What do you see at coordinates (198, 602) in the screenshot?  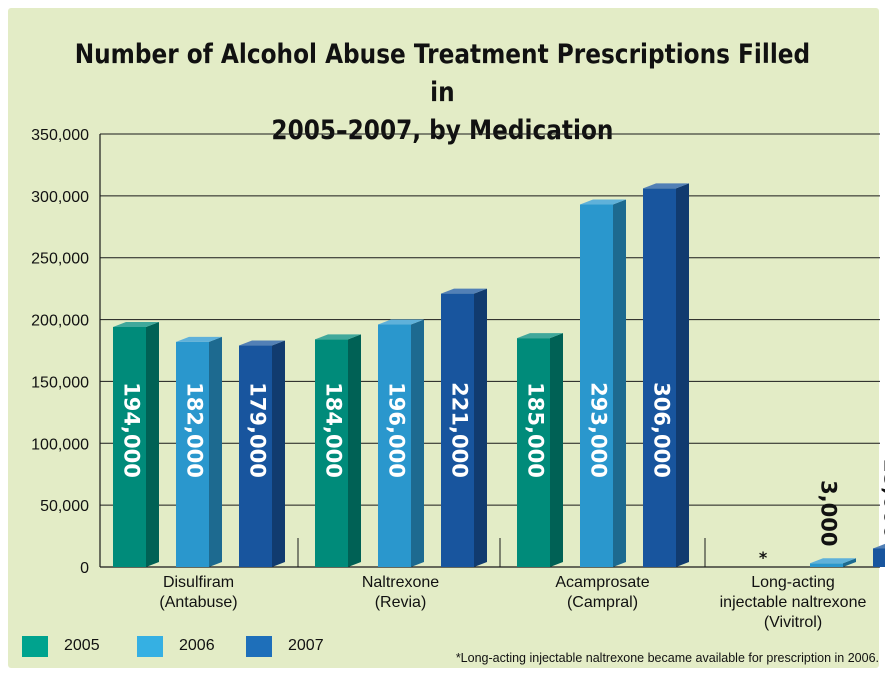 I see `x-category-label: (Antabuse)` at bounding box center [198, 602].